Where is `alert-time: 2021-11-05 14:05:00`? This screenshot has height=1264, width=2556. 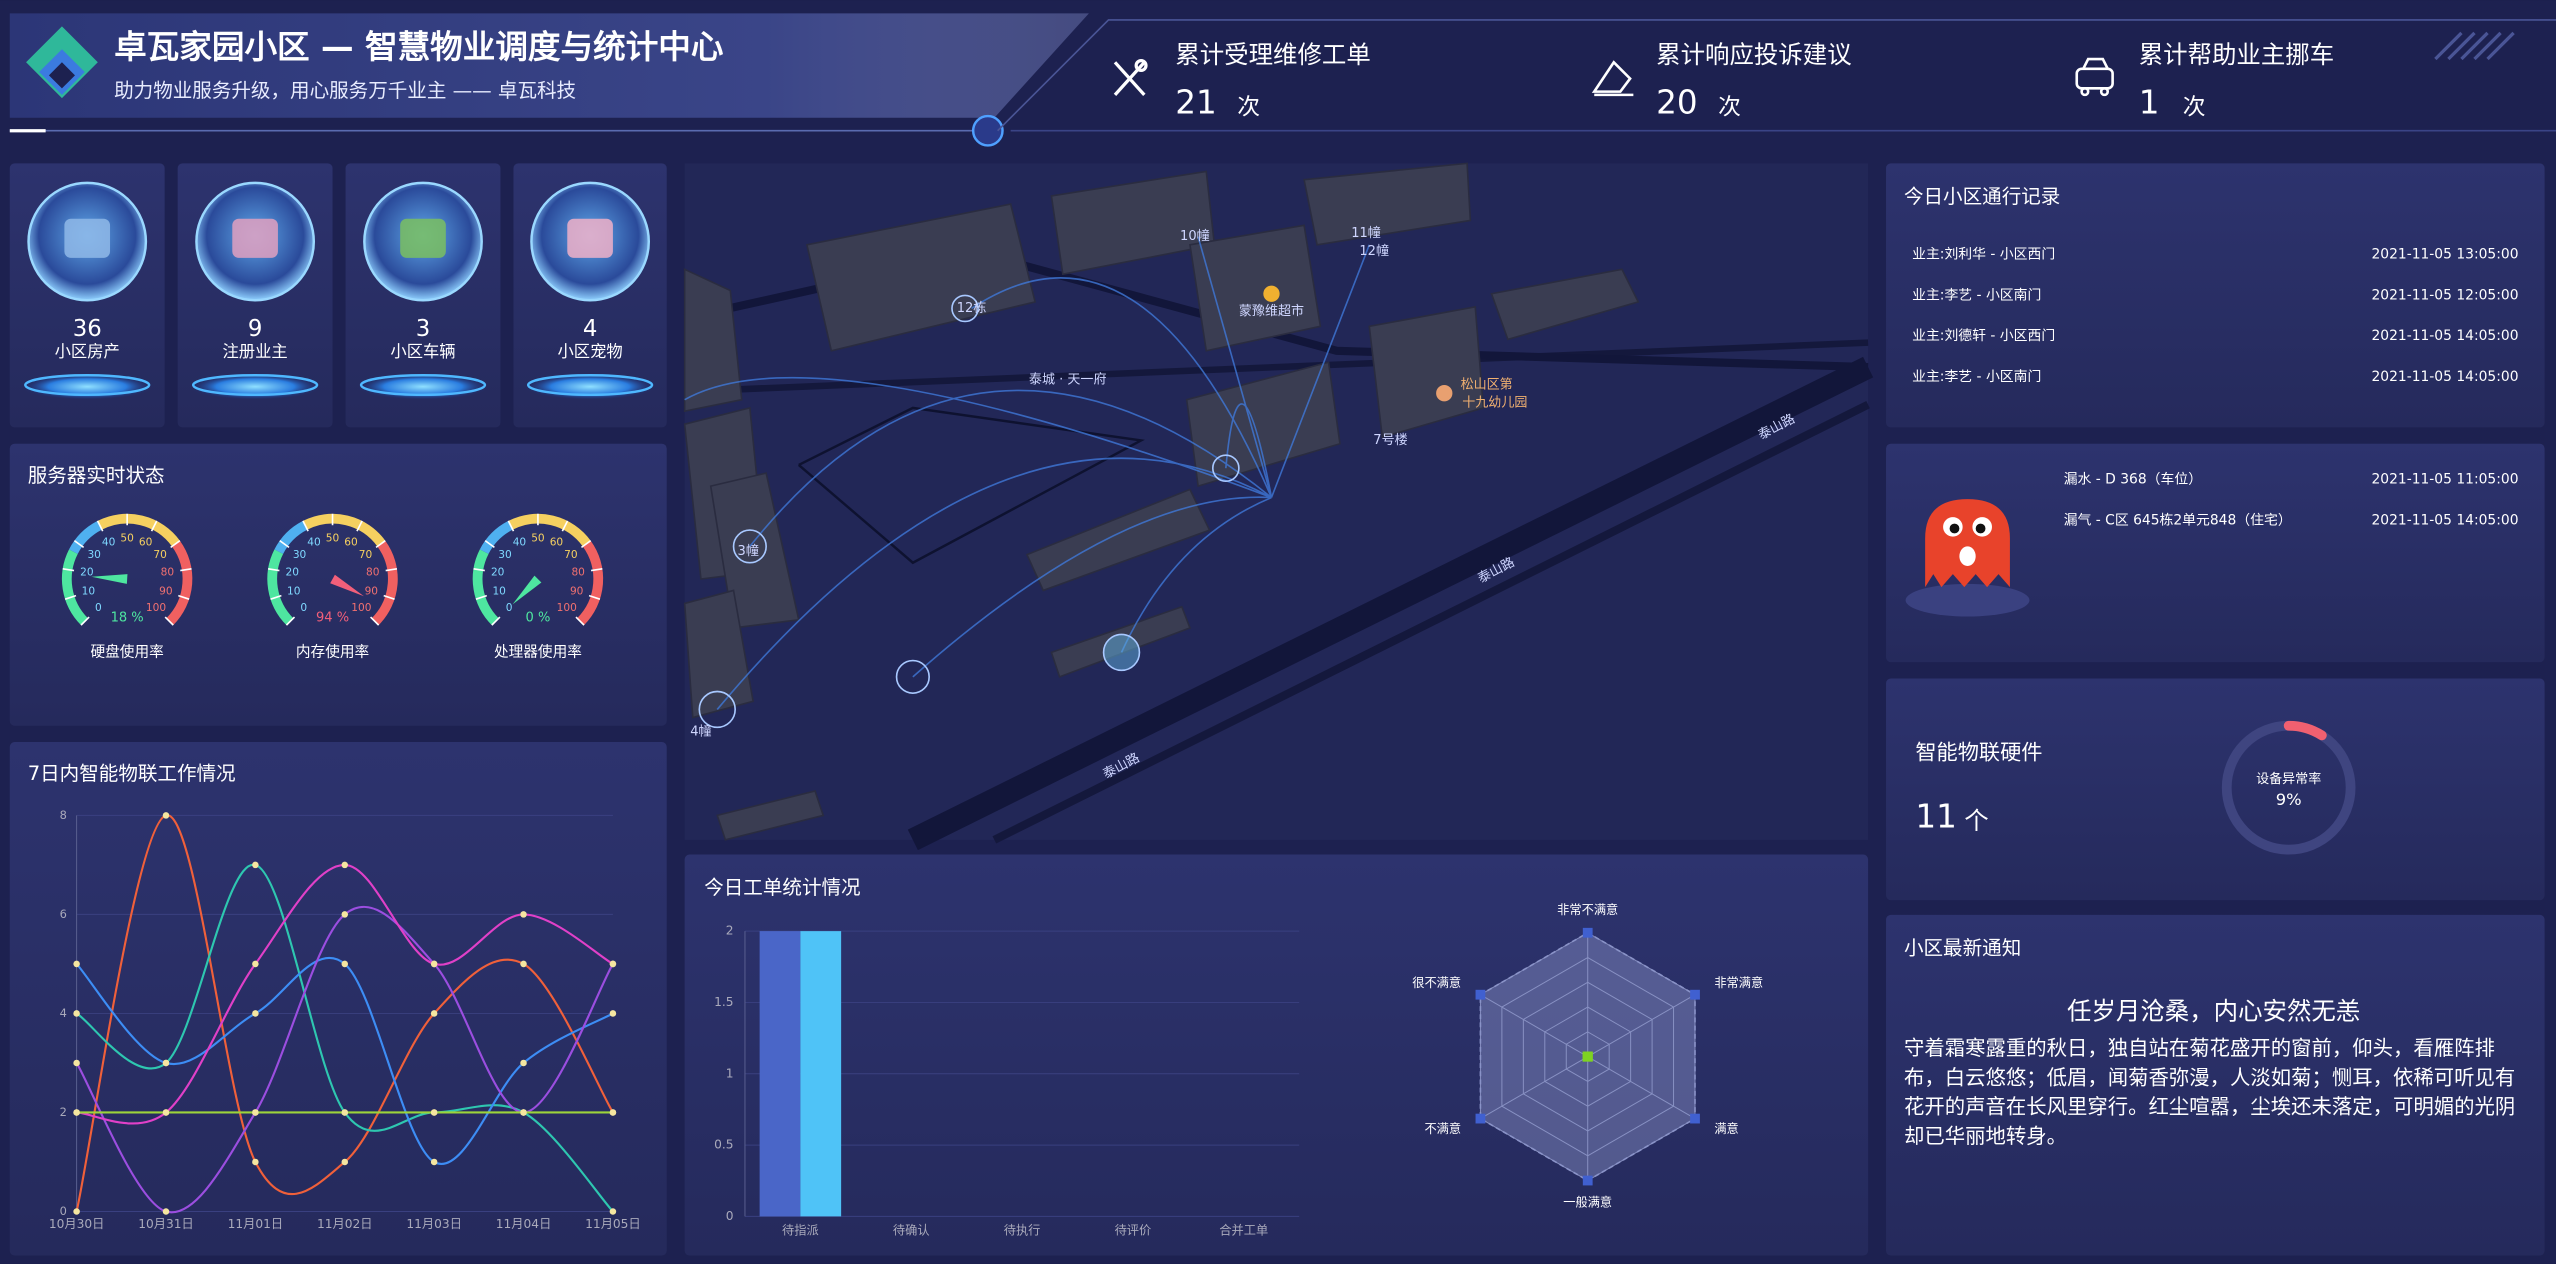 alert-time: 2021-11-05 14:05:00 is located at coordinates (2444, 520).